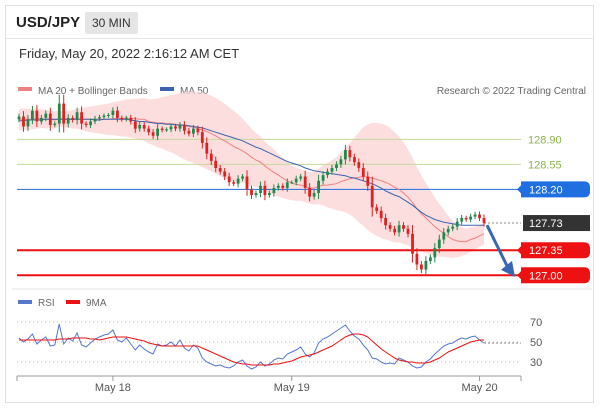 This screenshot has height=410, width=600. Describe the element at coordinates (536, 343) in the screenshot. I see `rsi-tick-50: 50` at that location.